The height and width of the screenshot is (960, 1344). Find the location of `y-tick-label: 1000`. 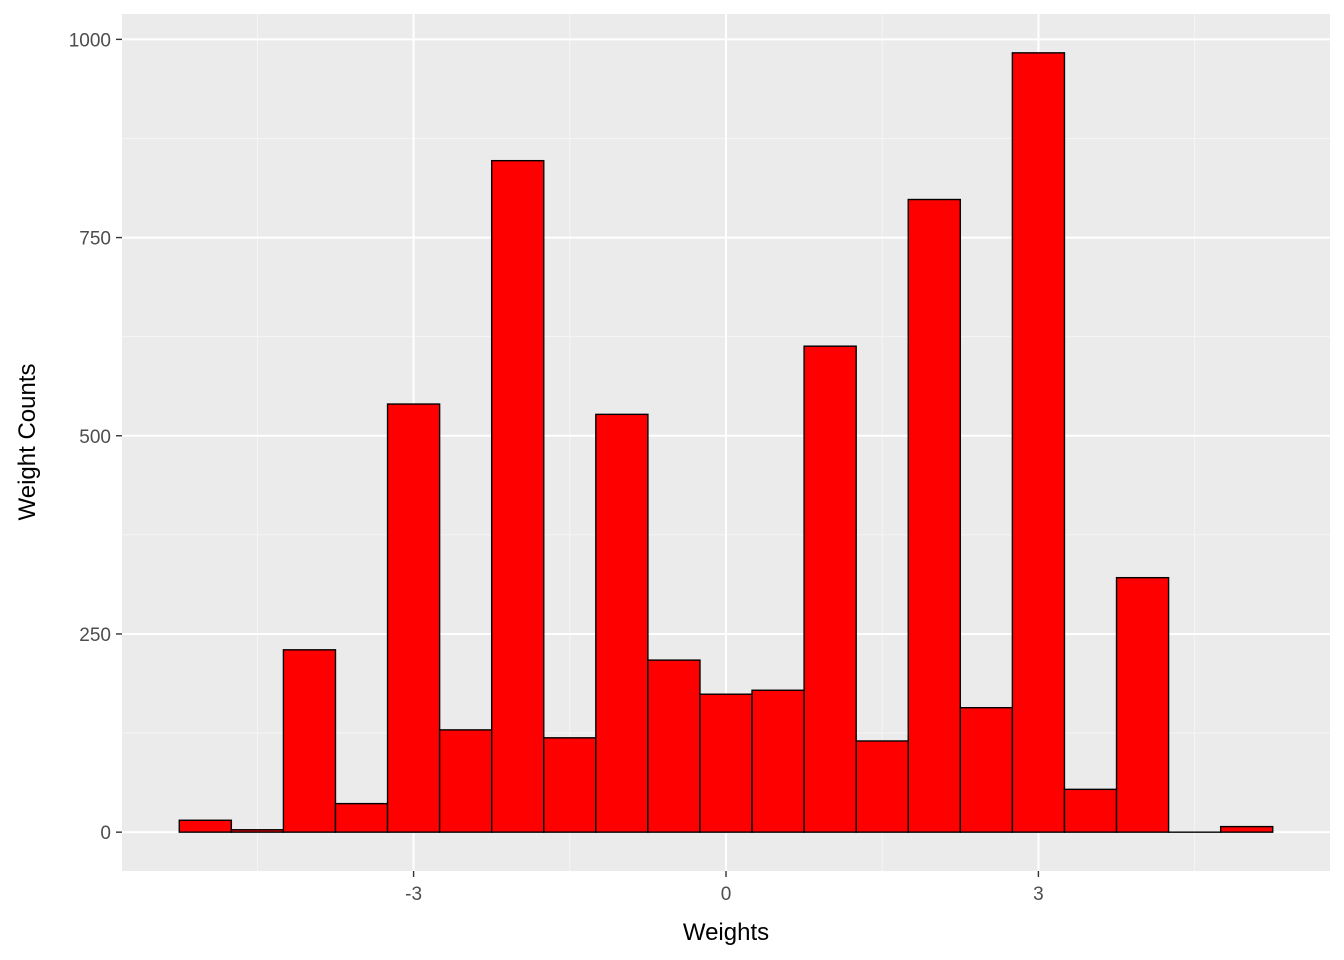

y-tick-label: 1000 is located at coordinates (90, 40).